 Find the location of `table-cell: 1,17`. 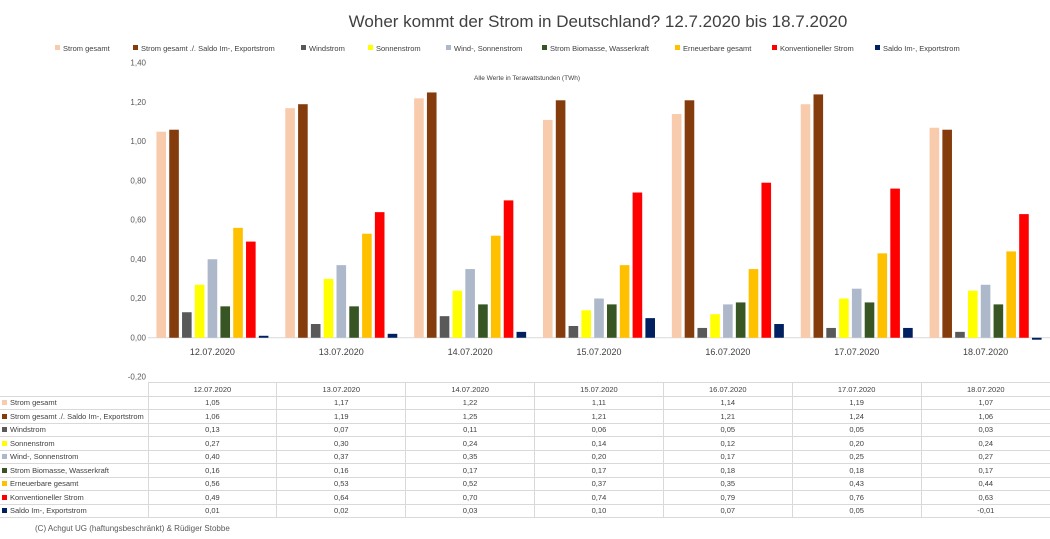

table-cell: 1,17 is located at coordinates (341, 403).